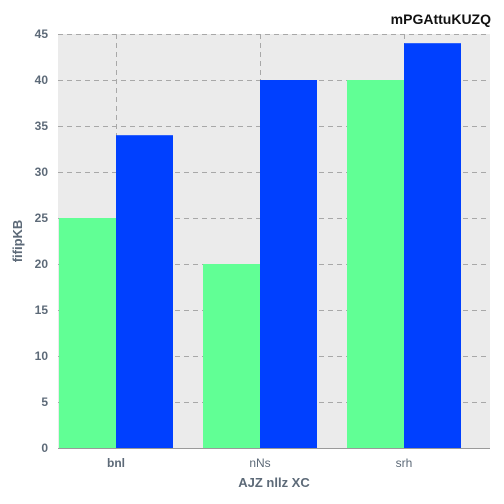 This screenshot has width=504, height=504. I want to click on y-tick-label: 40, so click(42, 80).